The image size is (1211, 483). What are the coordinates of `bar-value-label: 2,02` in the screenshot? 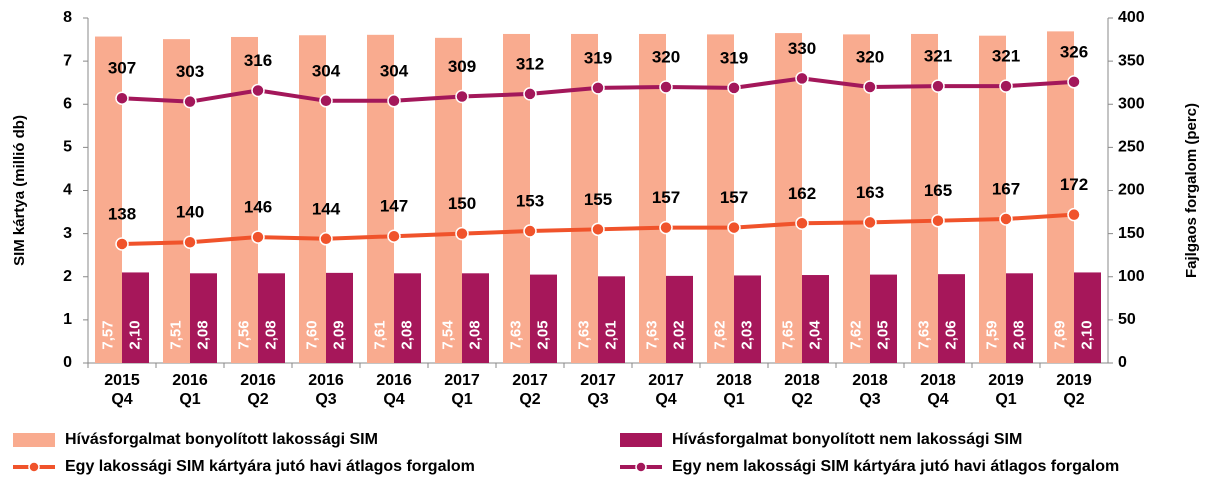 It's located at (678, 334).